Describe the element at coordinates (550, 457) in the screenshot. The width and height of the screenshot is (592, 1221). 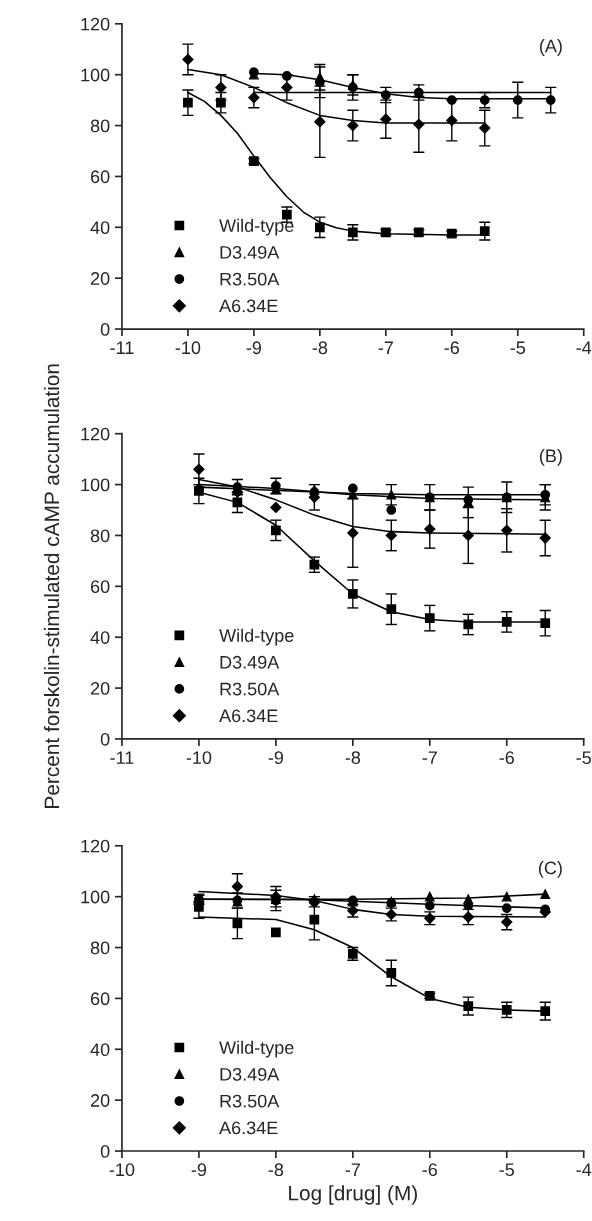
I see `annotation: (B)` at that location.